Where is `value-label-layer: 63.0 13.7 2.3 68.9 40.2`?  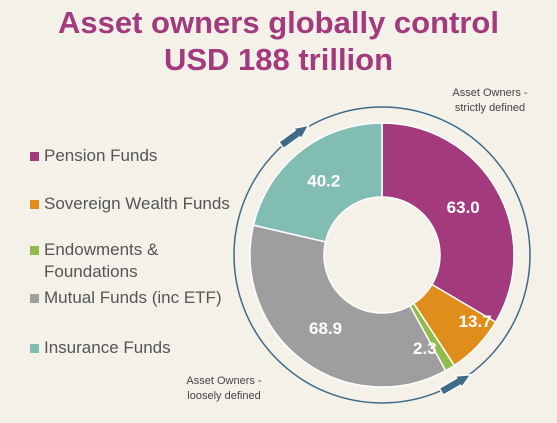 value-label-layer: 63.0 13.7 2.3 68.9 40.2 is located at coordinates (399, 264).